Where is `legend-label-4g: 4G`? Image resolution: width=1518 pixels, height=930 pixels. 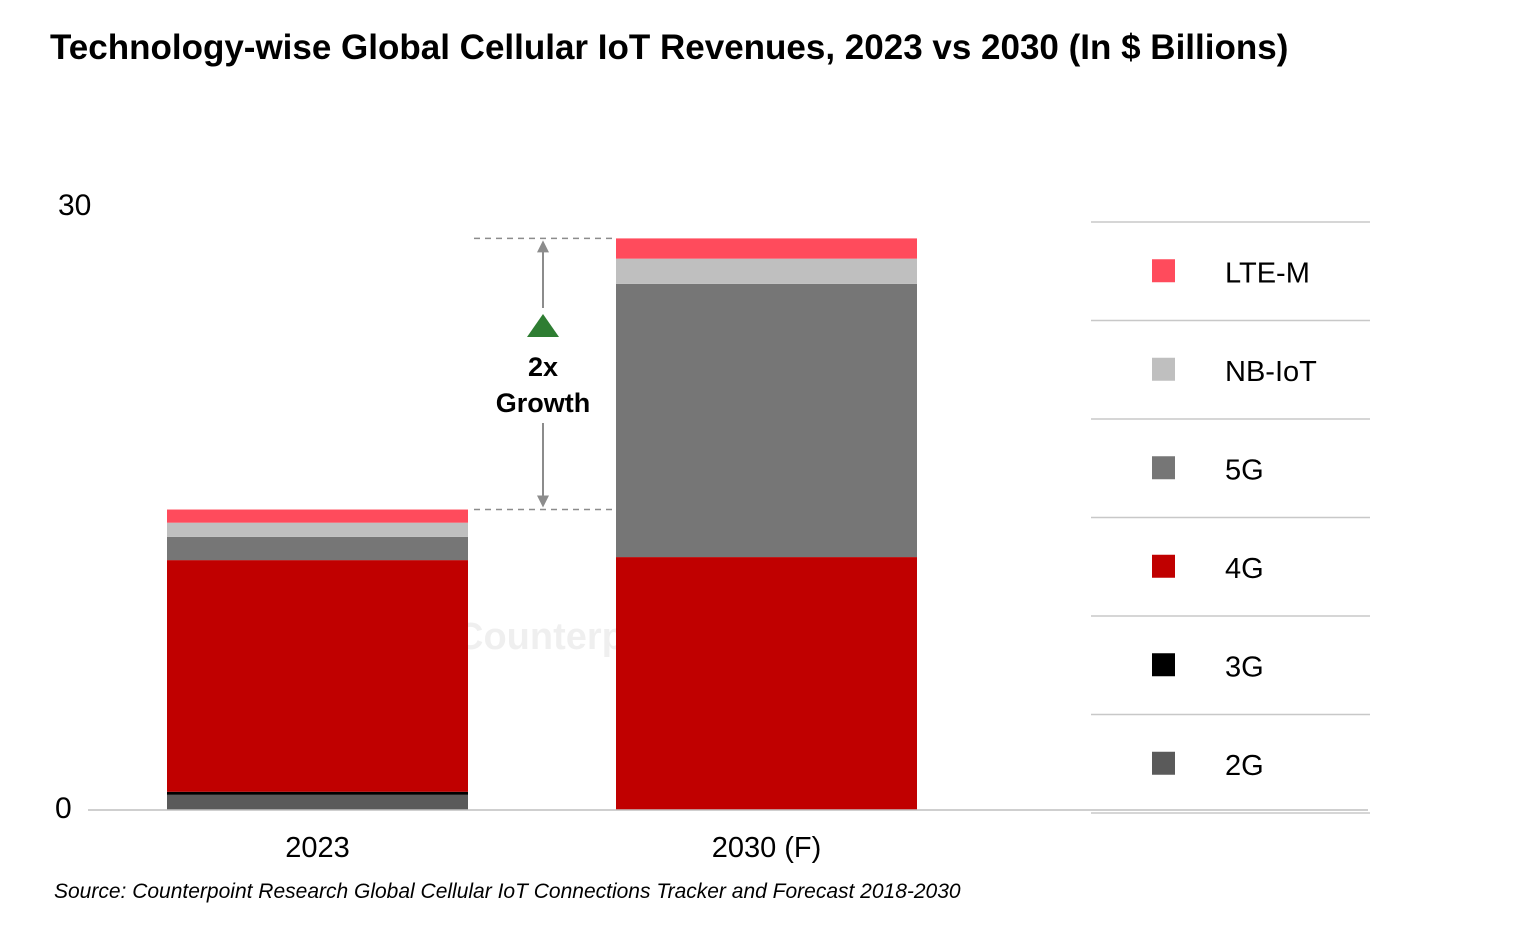
legend-label-4g: 4G is located at coordinates (1244, 569).